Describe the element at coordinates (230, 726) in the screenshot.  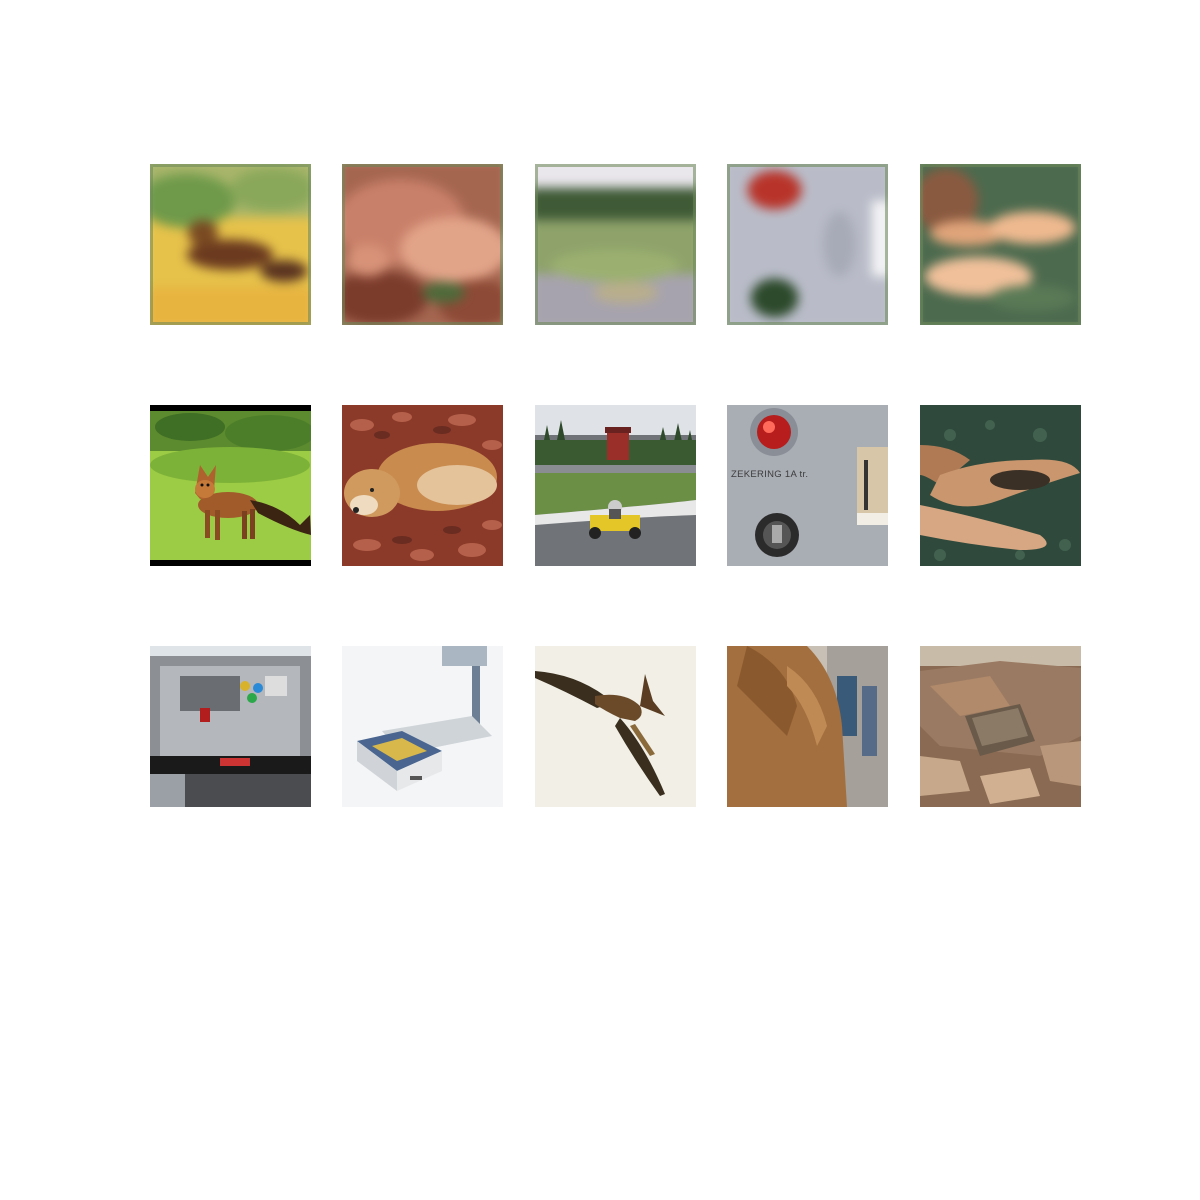
I see `espresso-machine-image` at that location.